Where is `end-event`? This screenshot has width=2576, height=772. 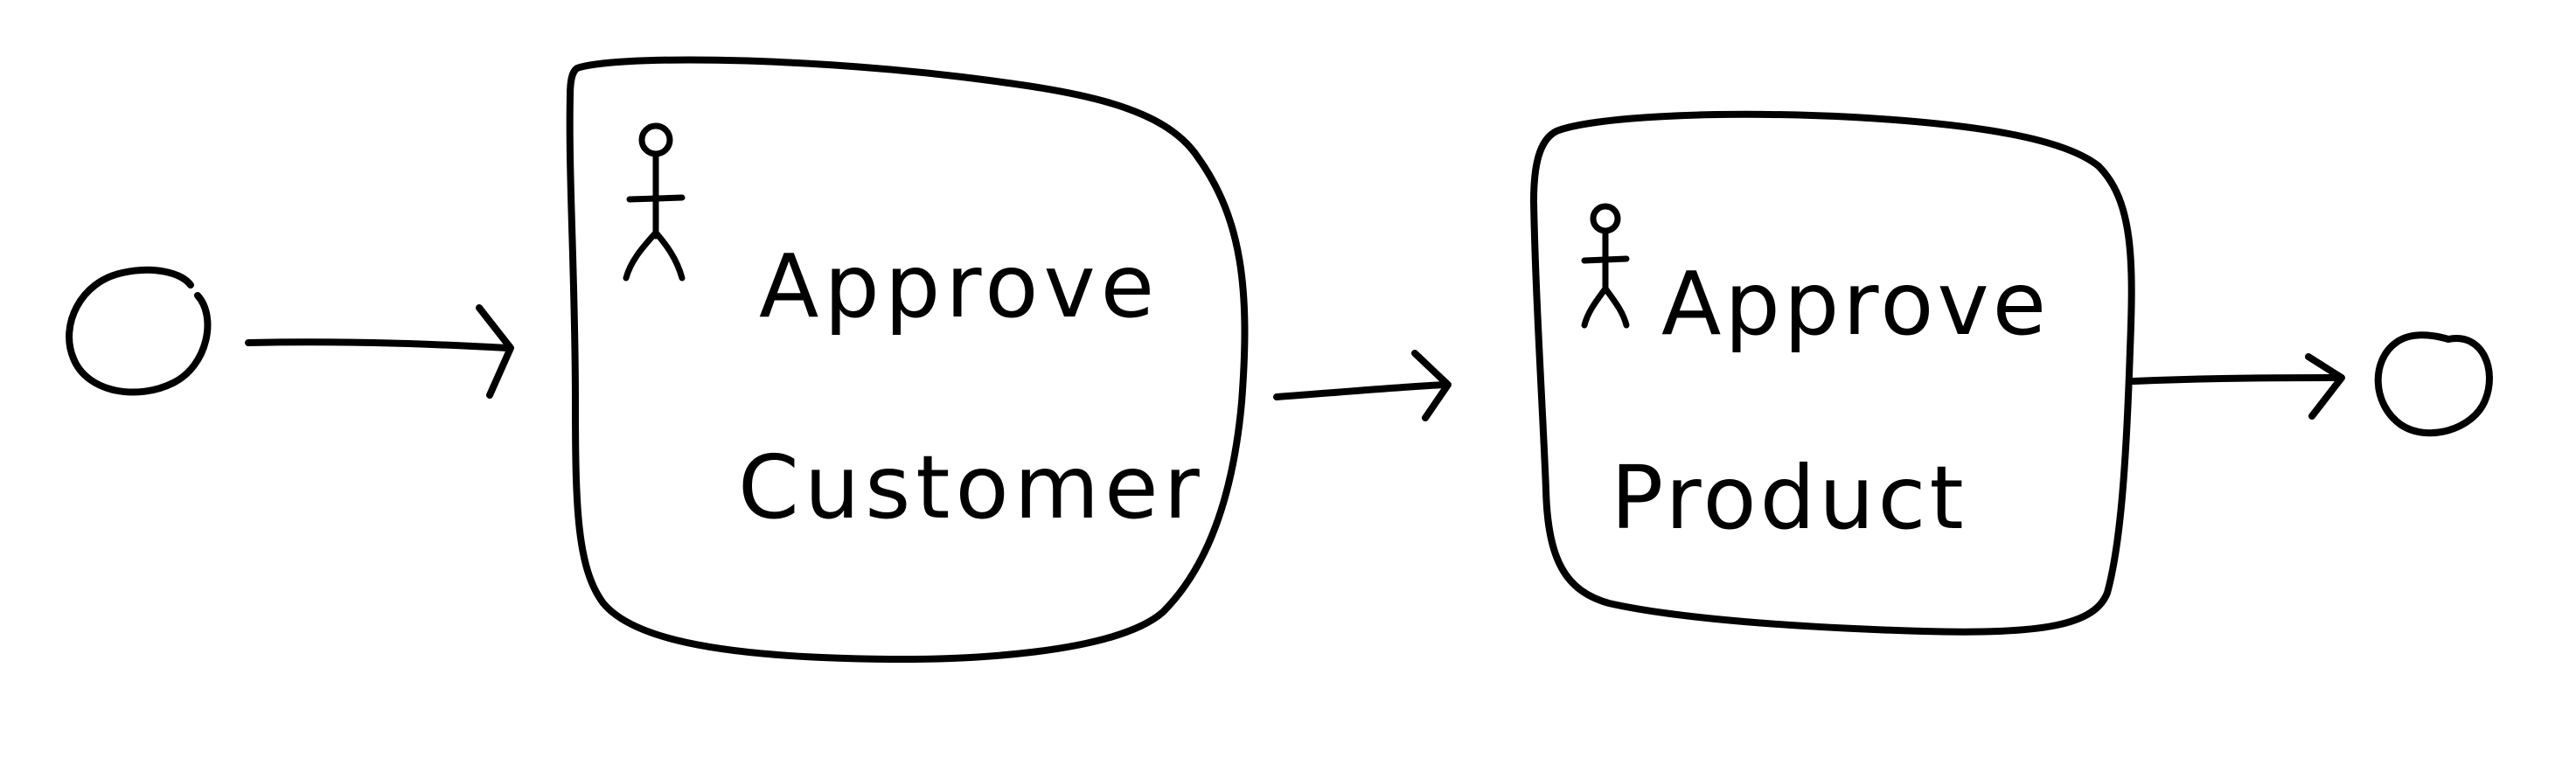 end-event is located at coordinates (2433, 384).